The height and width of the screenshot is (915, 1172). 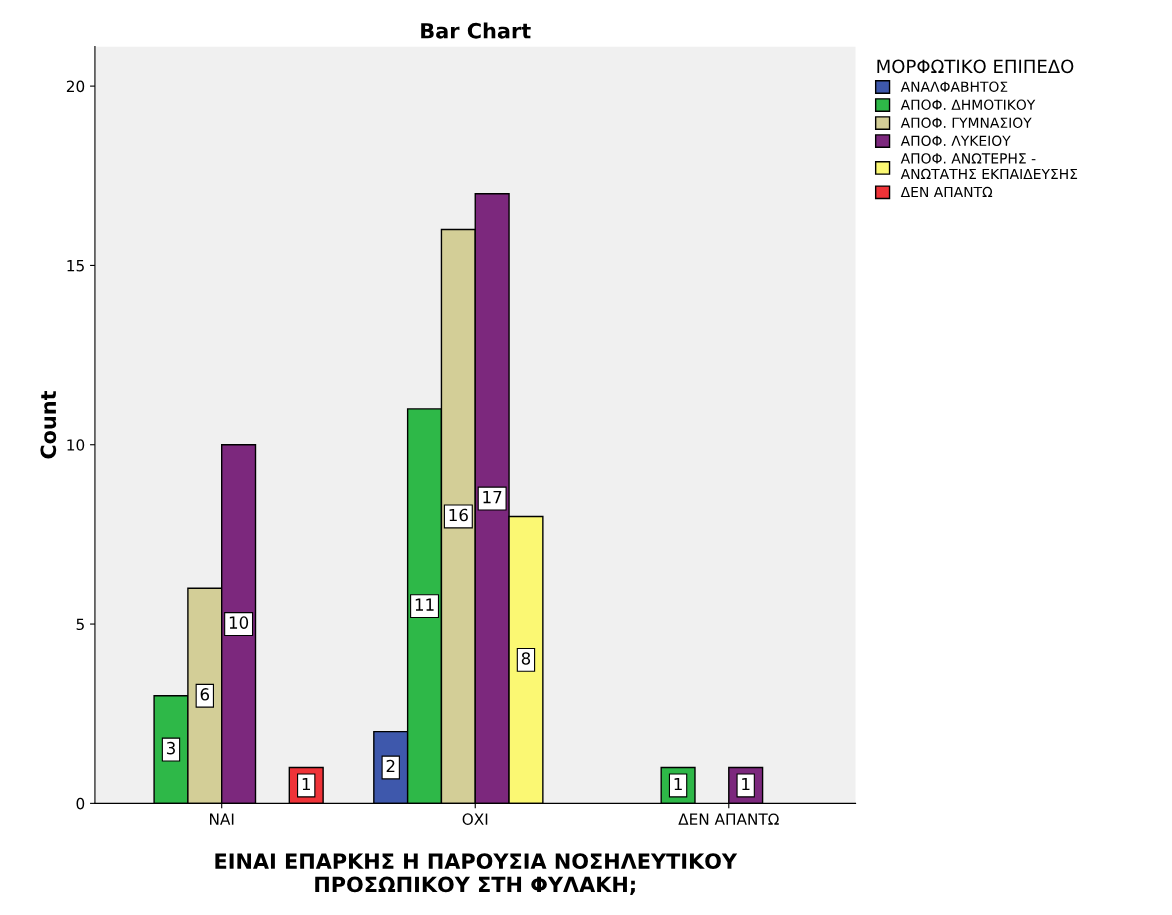 What do you see at coordinates (80, 803) in the screenshot?
I see `y-tick-label: 0` at bounding box center [80, 803].